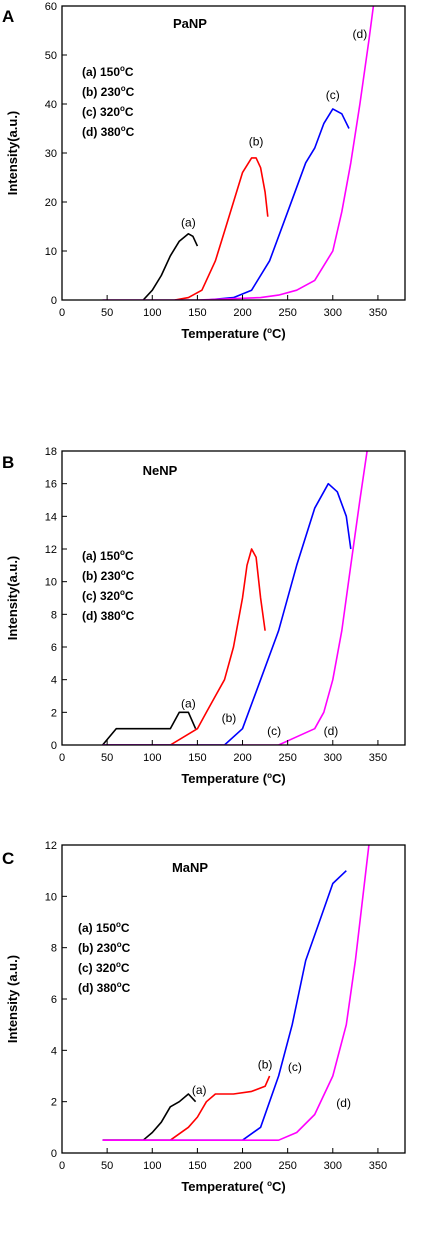 The image size is (429, 1233). I want to click on y-tick-label: 30, so click(51, 154).